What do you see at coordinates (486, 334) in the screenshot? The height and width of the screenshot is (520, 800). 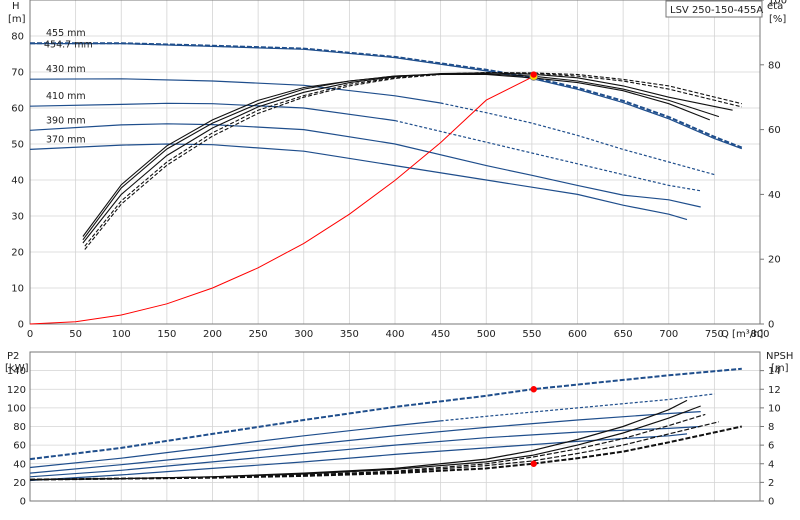 I see `flow-tick-label: 500` at bounding box center [486, 334].